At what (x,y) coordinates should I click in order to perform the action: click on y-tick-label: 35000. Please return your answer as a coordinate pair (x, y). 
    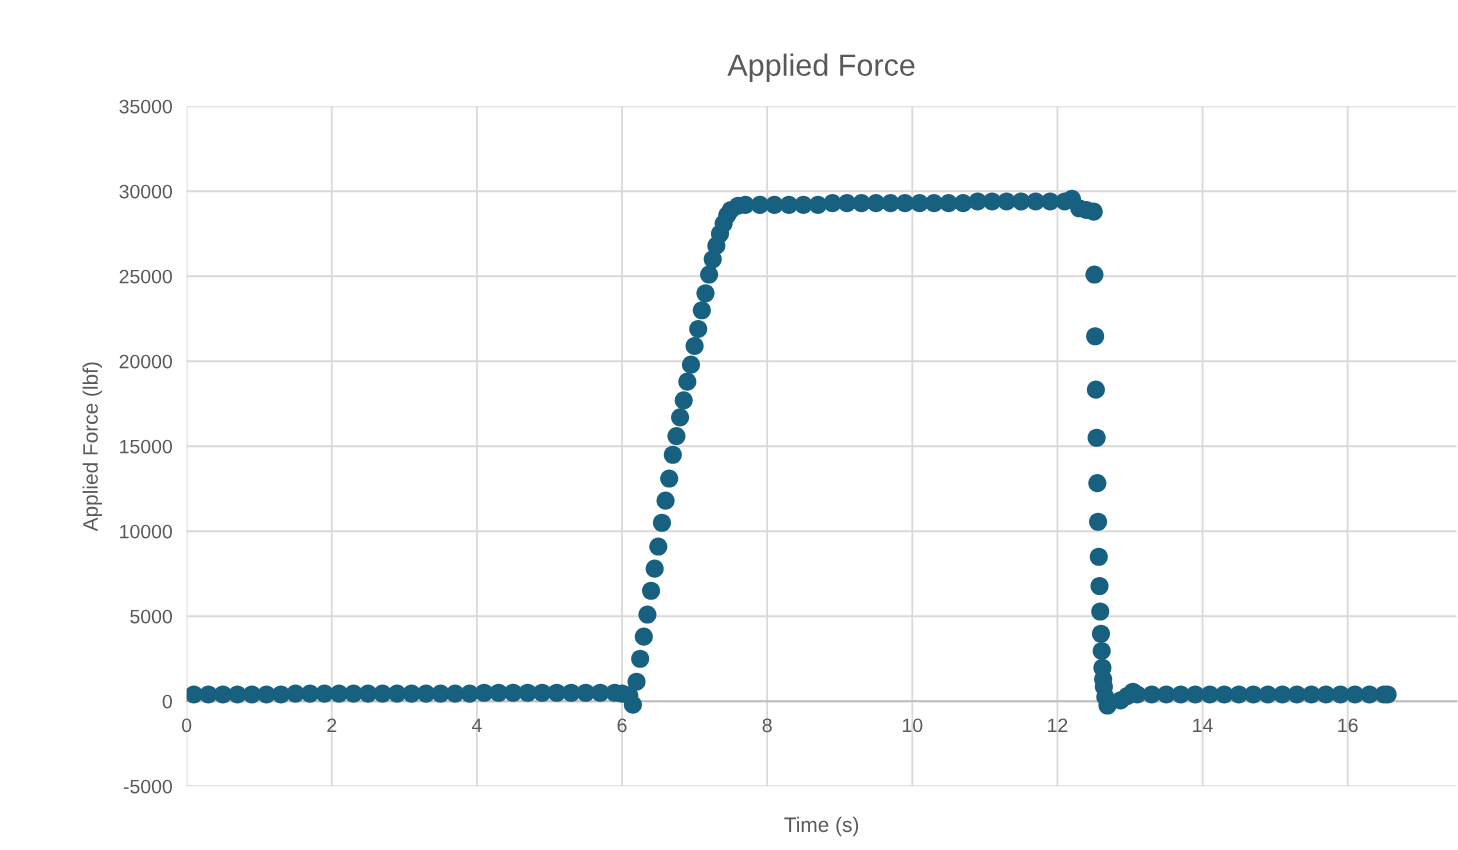
    Looking at the image, I should click on (145, 106).